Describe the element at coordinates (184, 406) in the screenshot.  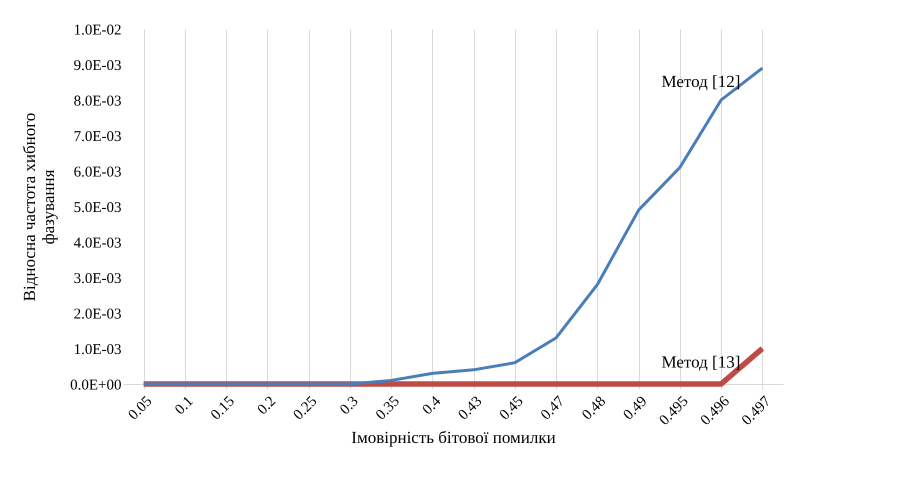
I see `x-tick-label: 0.1` at that location.